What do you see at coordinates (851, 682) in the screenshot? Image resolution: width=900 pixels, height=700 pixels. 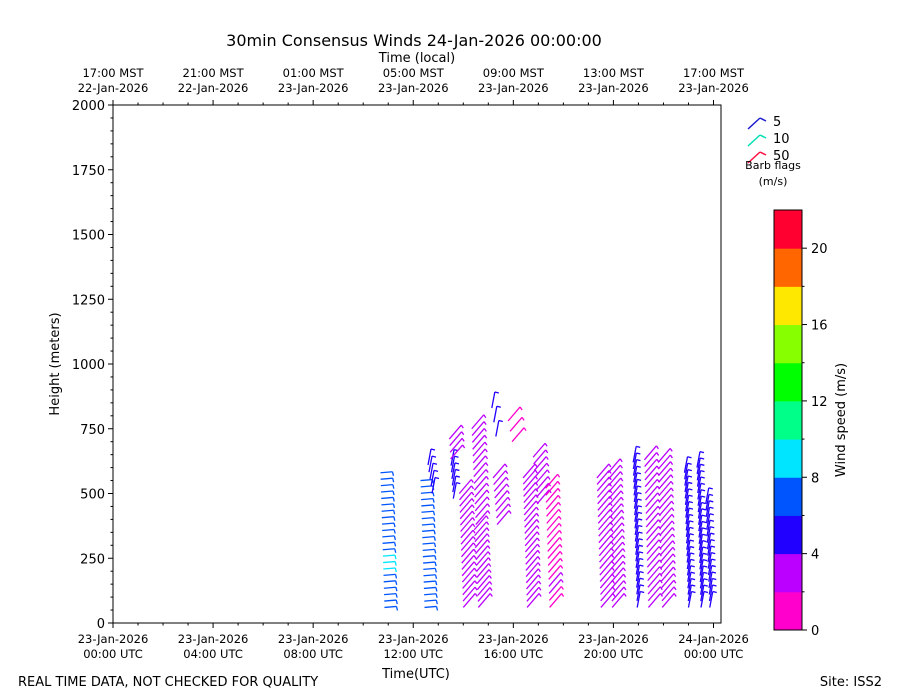 I see `site-label: Site: ISS2` at bounding box center [851, 682].